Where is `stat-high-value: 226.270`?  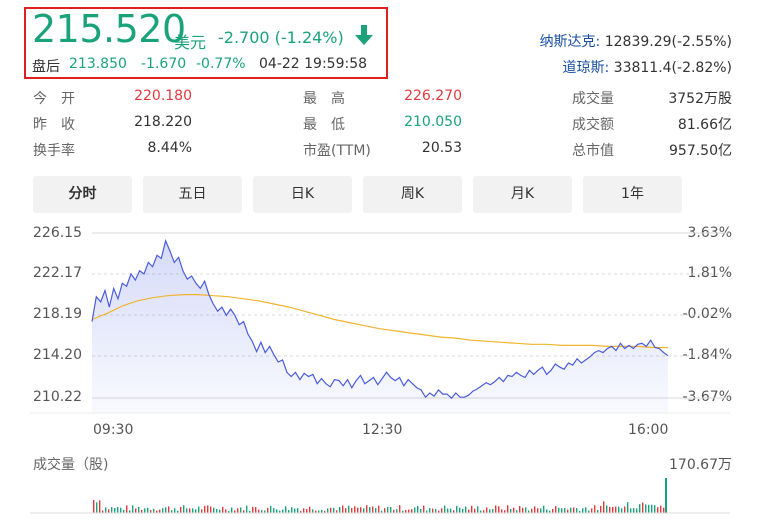
stat-high-value: 226.270 is located at coordinates (433, 96).